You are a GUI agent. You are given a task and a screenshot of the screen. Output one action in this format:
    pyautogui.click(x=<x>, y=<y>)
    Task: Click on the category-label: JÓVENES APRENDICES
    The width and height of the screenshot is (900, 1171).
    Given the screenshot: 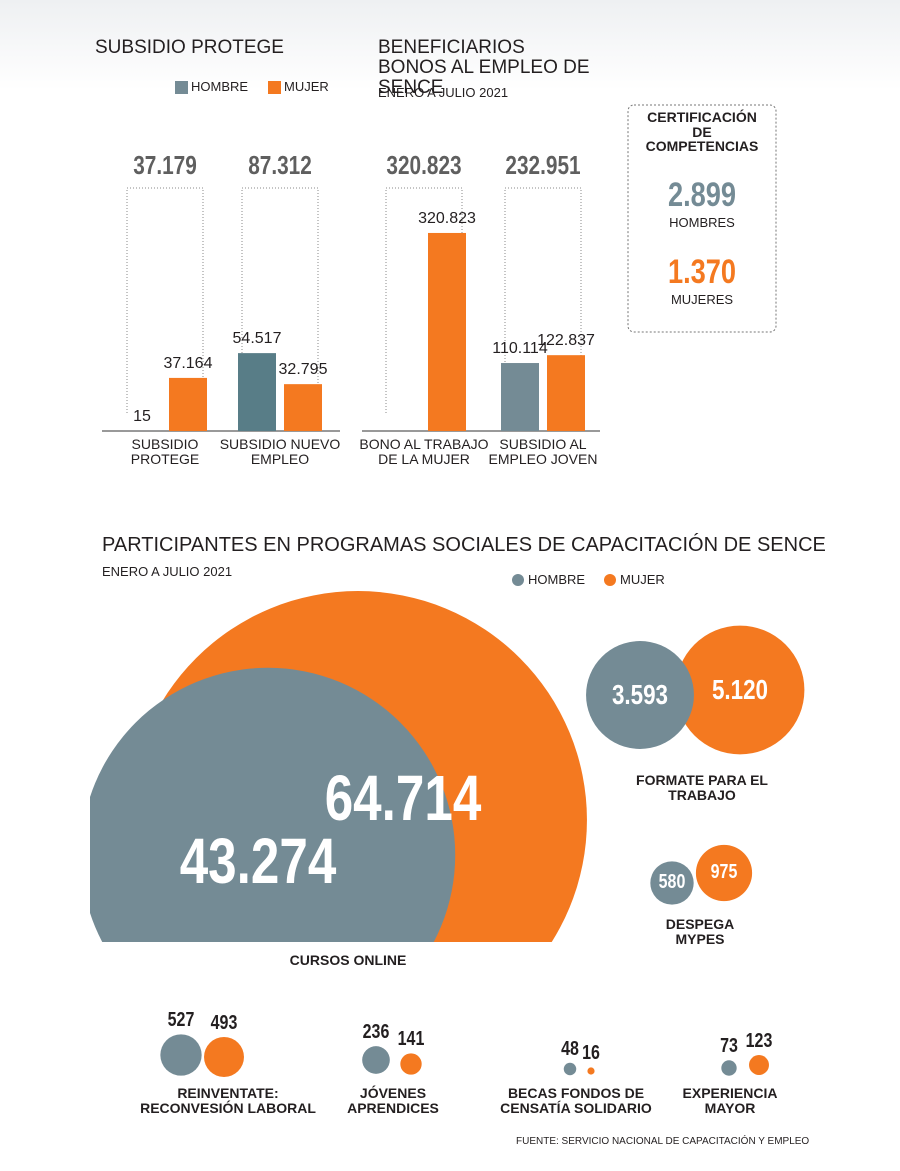 What is the action you would take?
    pyautogui.click(x=393, y=1100)
    